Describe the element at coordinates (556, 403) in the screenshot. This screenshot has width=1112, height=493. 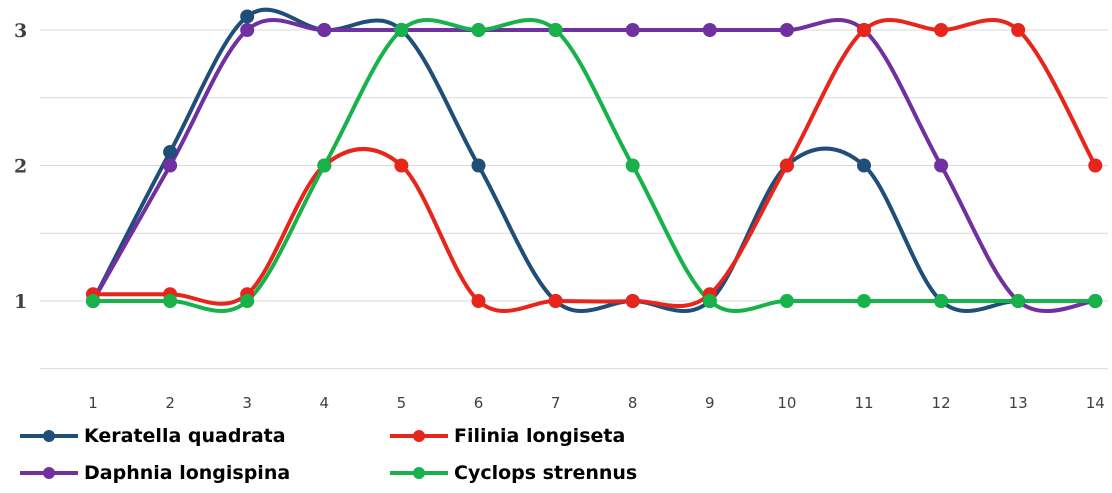
I see `x-tick-label: 7` at that location.